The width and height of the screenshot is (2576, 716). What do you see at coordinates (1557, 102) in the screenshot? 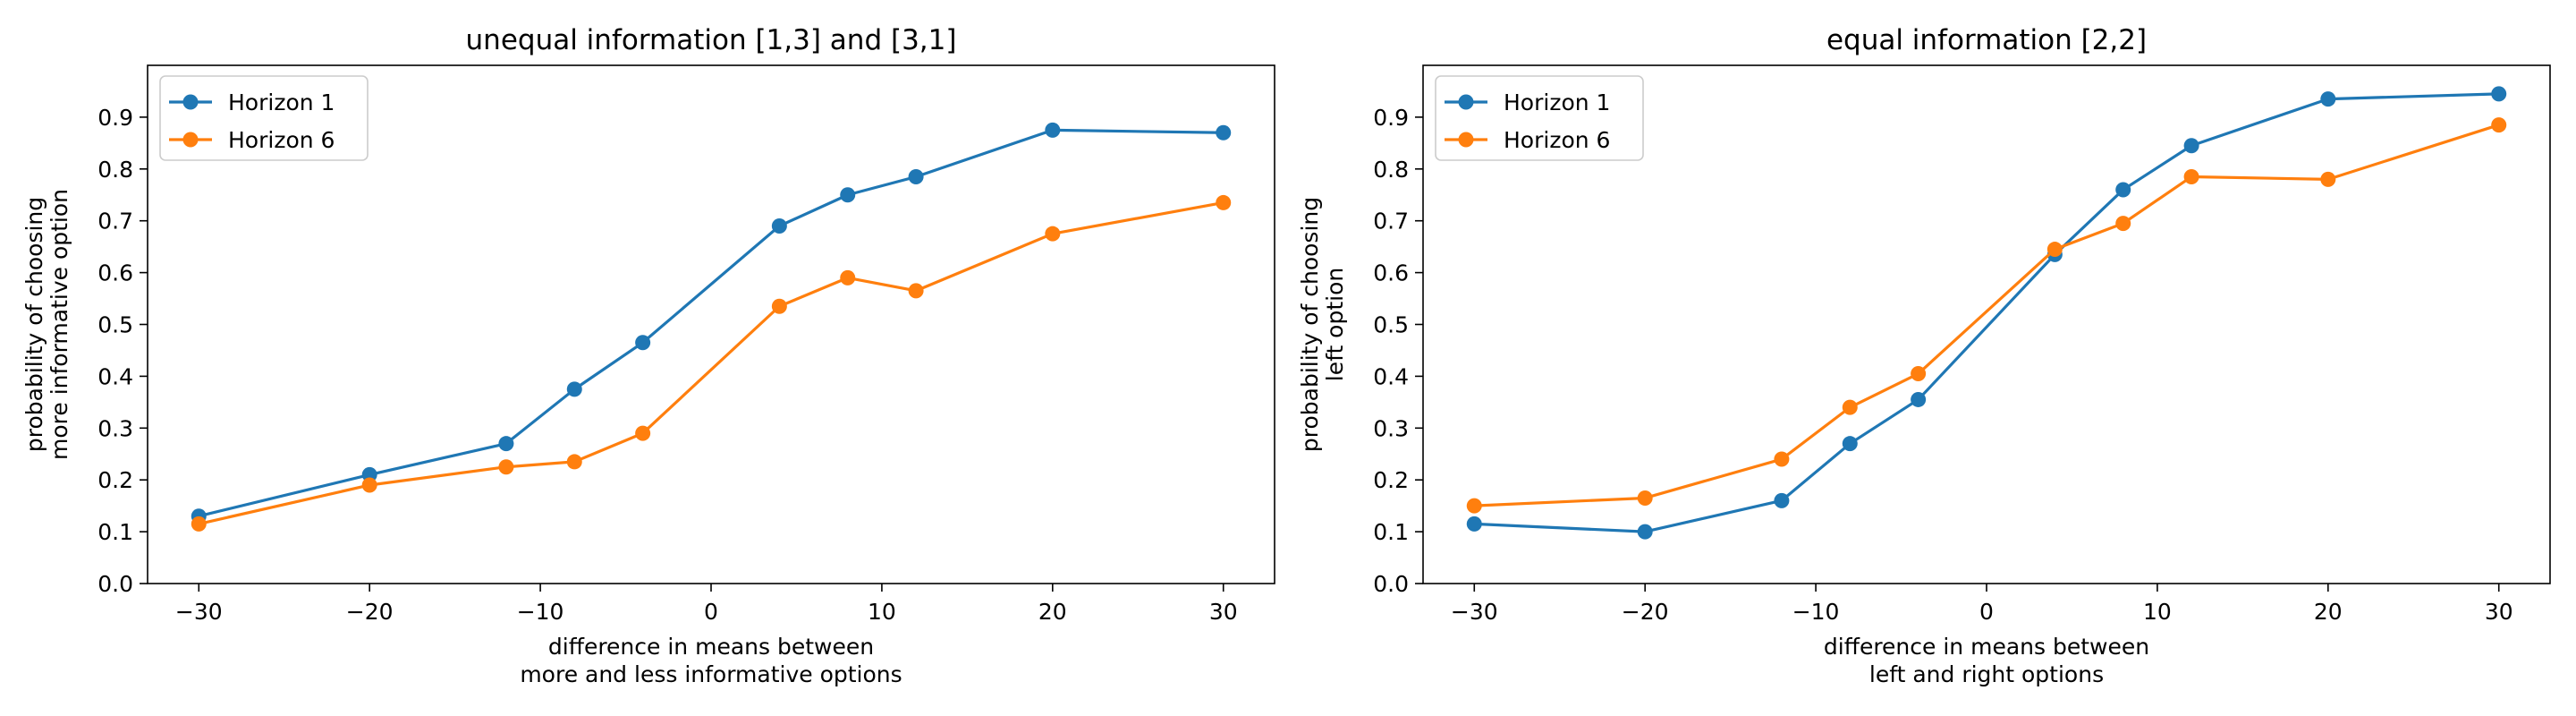
I see `legend-label: Horizon 1` at bounding box center [1557, 102].